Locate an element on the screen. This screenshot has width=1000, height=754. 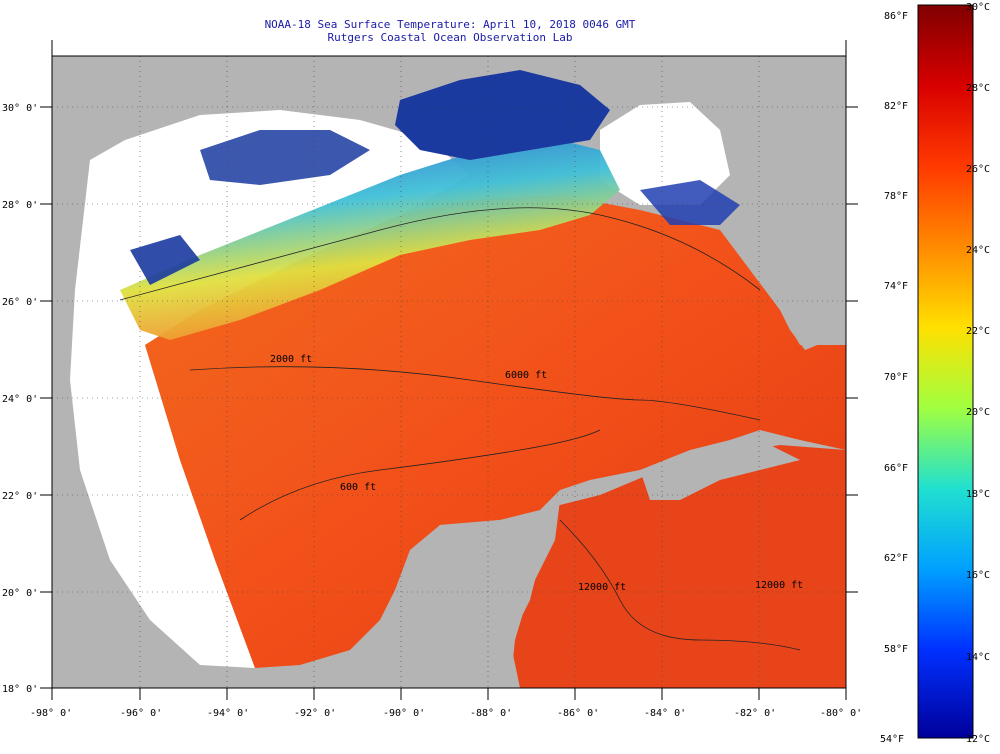
contour-label: 6000 ft is located at coordinates (526, 375).